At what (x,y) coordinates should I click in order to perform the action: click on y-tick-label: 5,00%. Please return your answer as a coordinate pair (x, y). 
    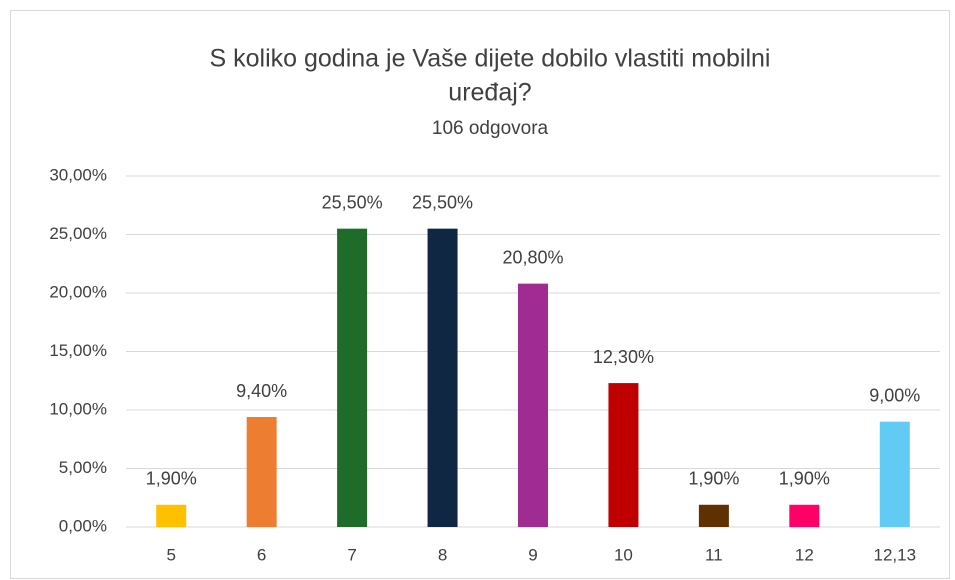
    Looking at the image, I should click on (83, 467).